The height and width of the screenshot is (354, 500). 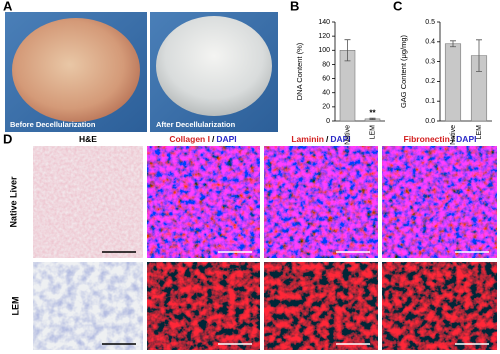 What do you see at coordinates (214, 66) in the screenshot?
I see `lem` at bounding box center [214, 66].